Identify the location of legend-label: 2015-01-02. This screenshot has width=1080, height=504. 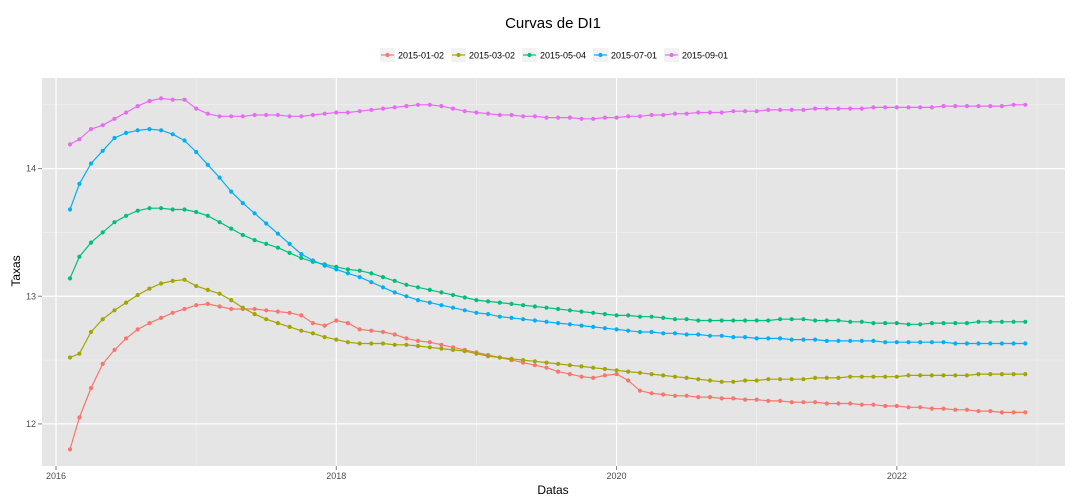
(421, 56).